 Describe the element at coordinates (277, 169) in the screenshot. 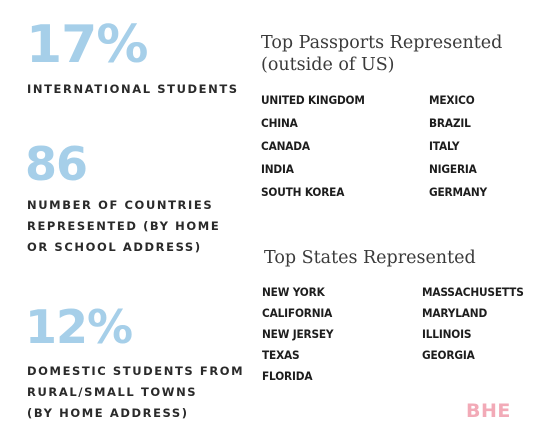

I see `list-item: INDIA` at that location.